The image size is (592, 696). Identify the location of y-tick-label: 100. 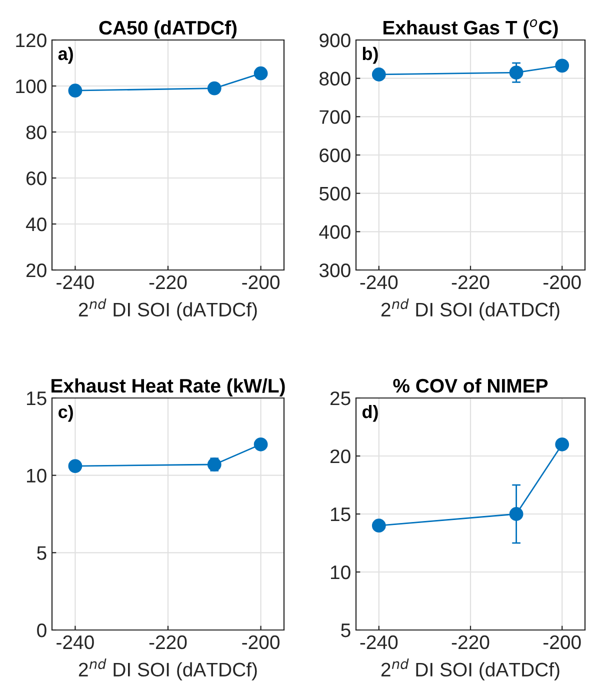
(31, 86).